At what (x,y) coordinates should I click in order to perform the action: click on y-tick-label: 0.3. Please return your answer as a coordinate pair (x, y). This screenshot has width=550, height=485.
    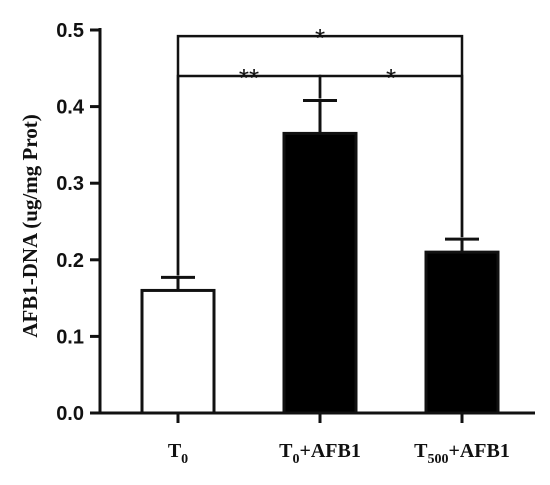
    Looking at the image, I should click on (70, 184).